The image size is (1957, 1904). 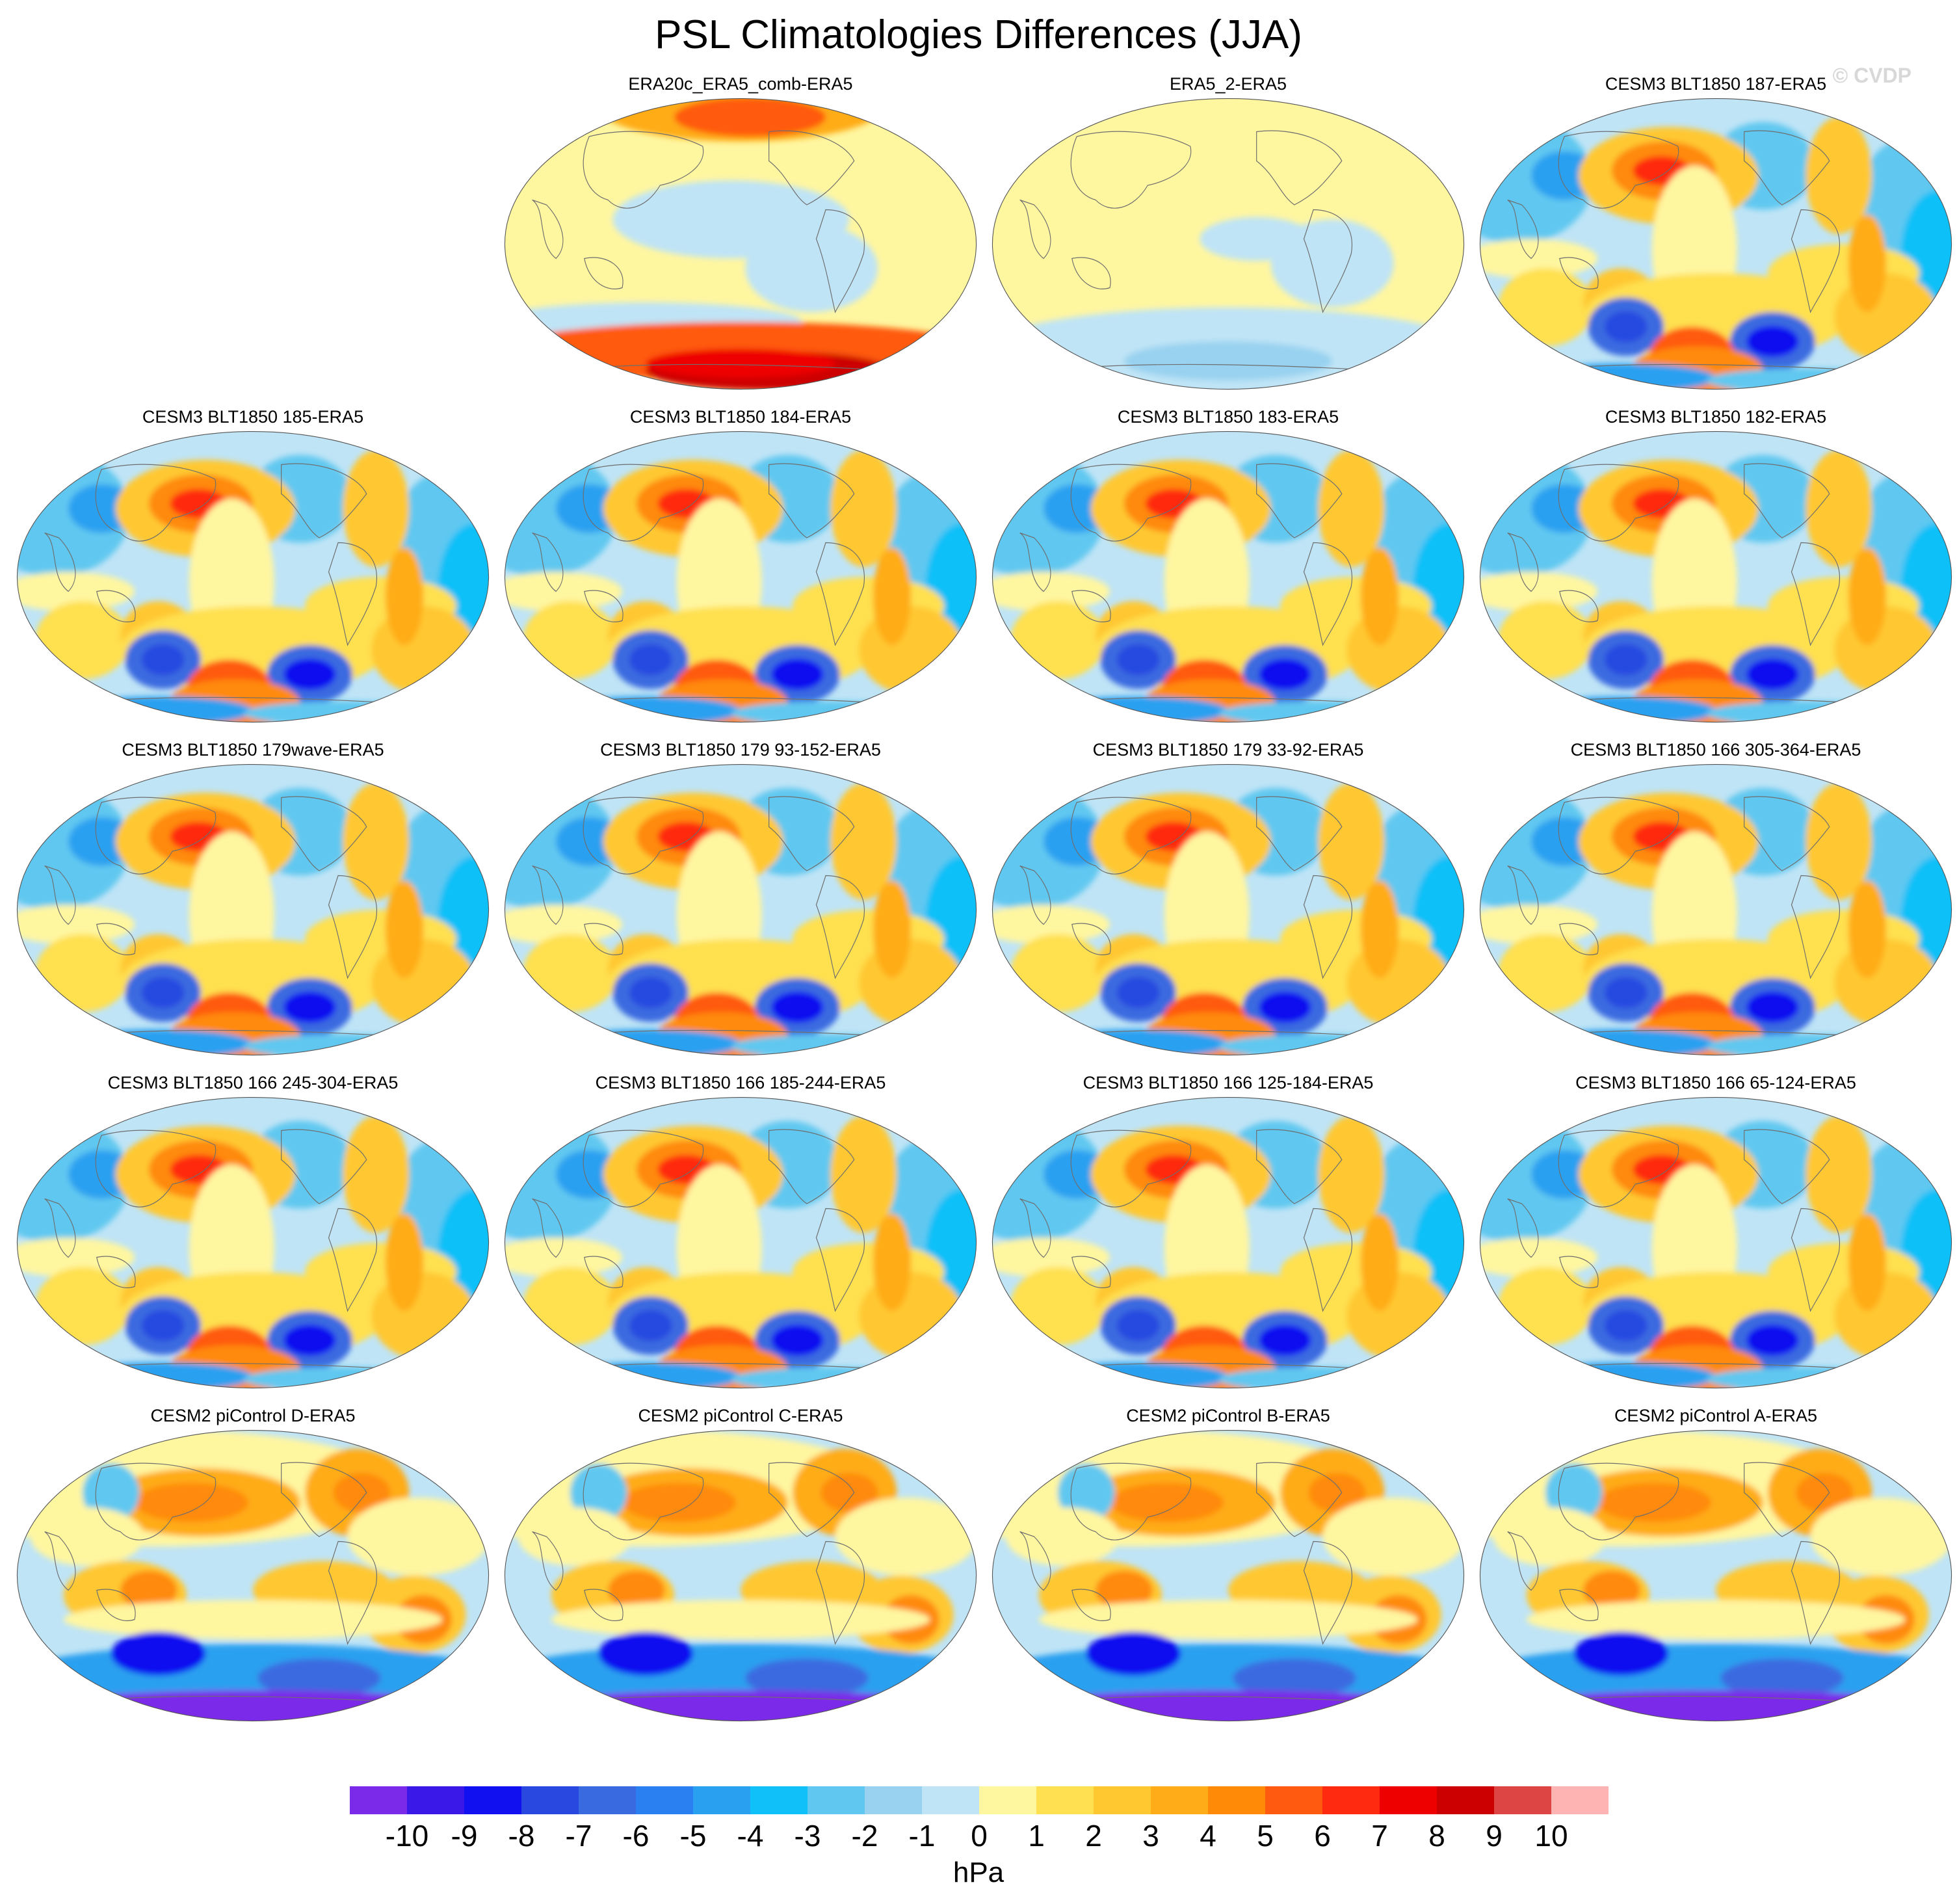 What do you see at coordinates (253, 750) in the screenshot?
I see `panel-title: CESM3 BLT1850 179wave-ERA5` at bounding box center [253, 750].